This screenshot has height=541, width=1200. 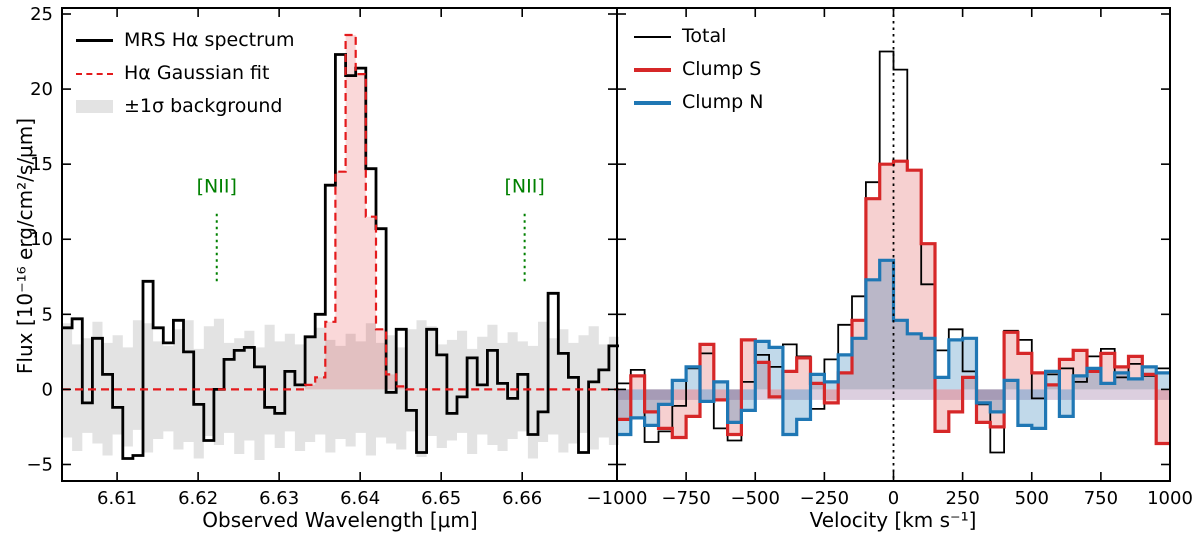 I want to click on x-tick-label: 6.65, so click(x=441, y=498).